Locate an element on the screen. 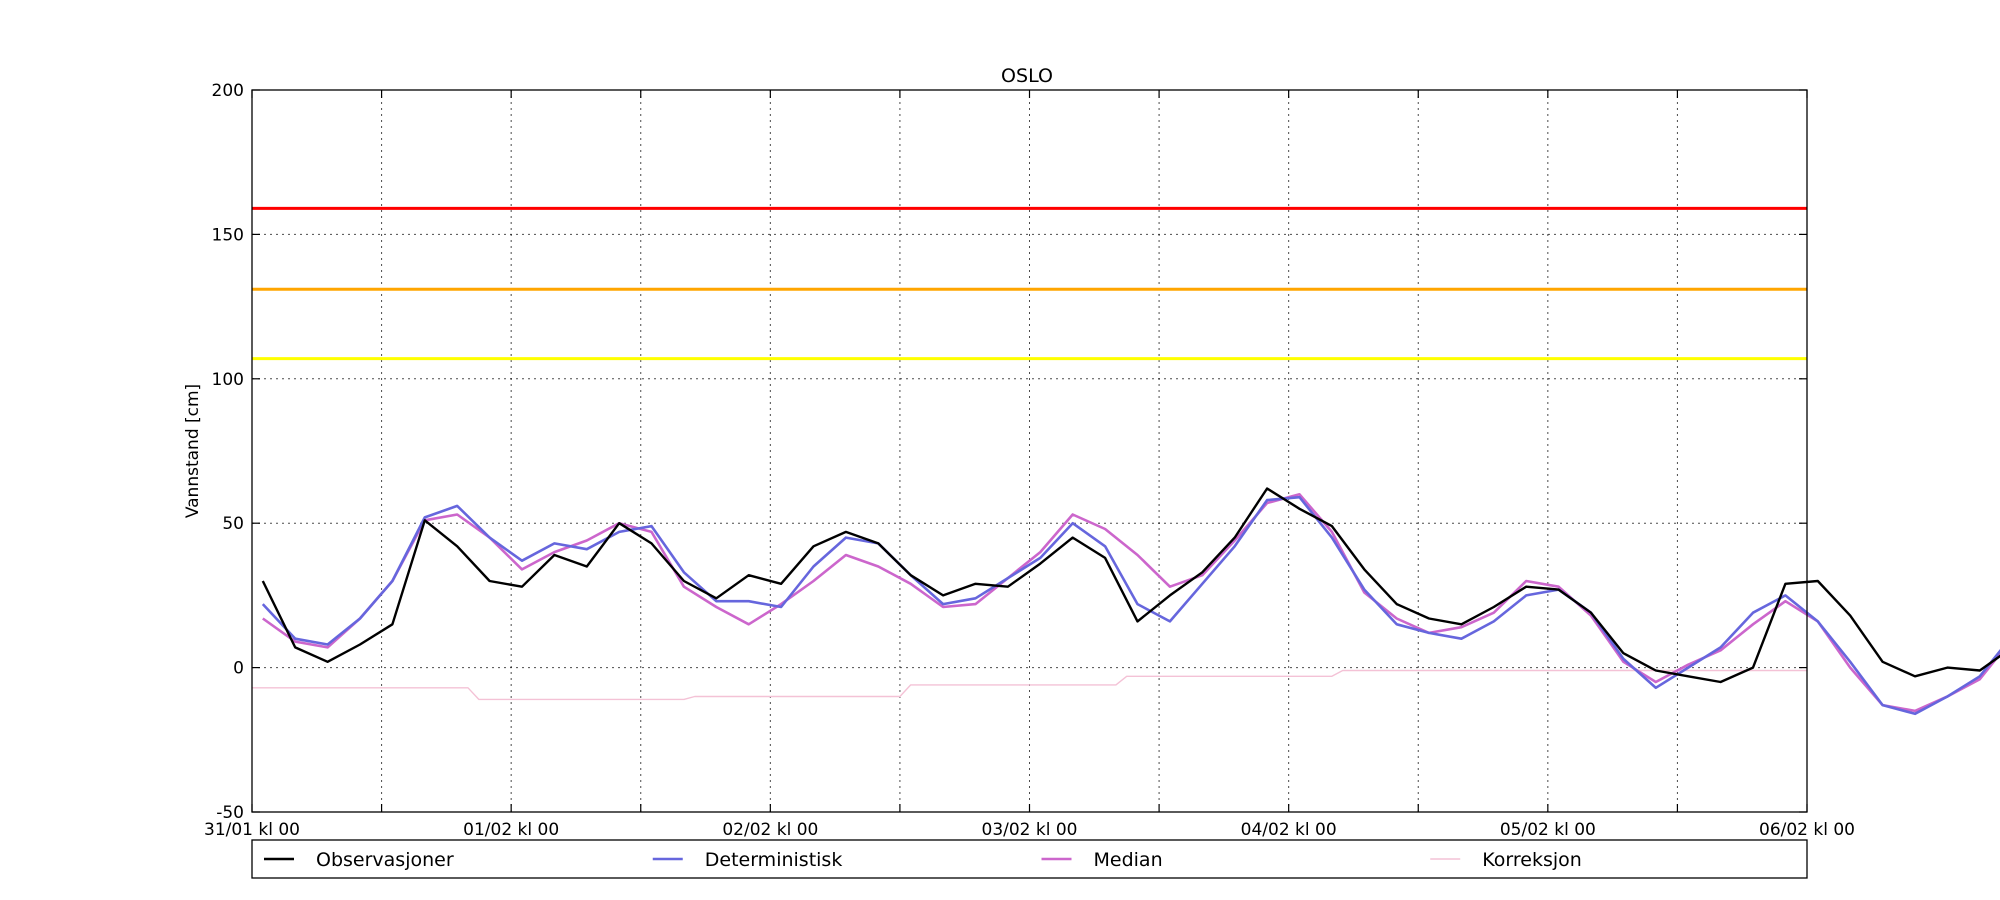 This screenshot has width=2000, height=900. chart-title: OSLO is located at coordinates (1027, 76).